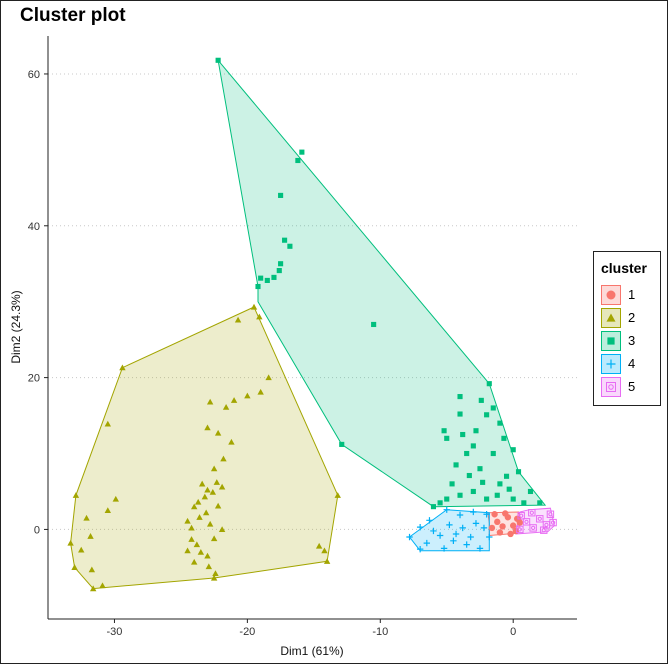  Describe the element at coordinates (513, 632) in the screenshot. I see `x-tick-label: 0` at that location.